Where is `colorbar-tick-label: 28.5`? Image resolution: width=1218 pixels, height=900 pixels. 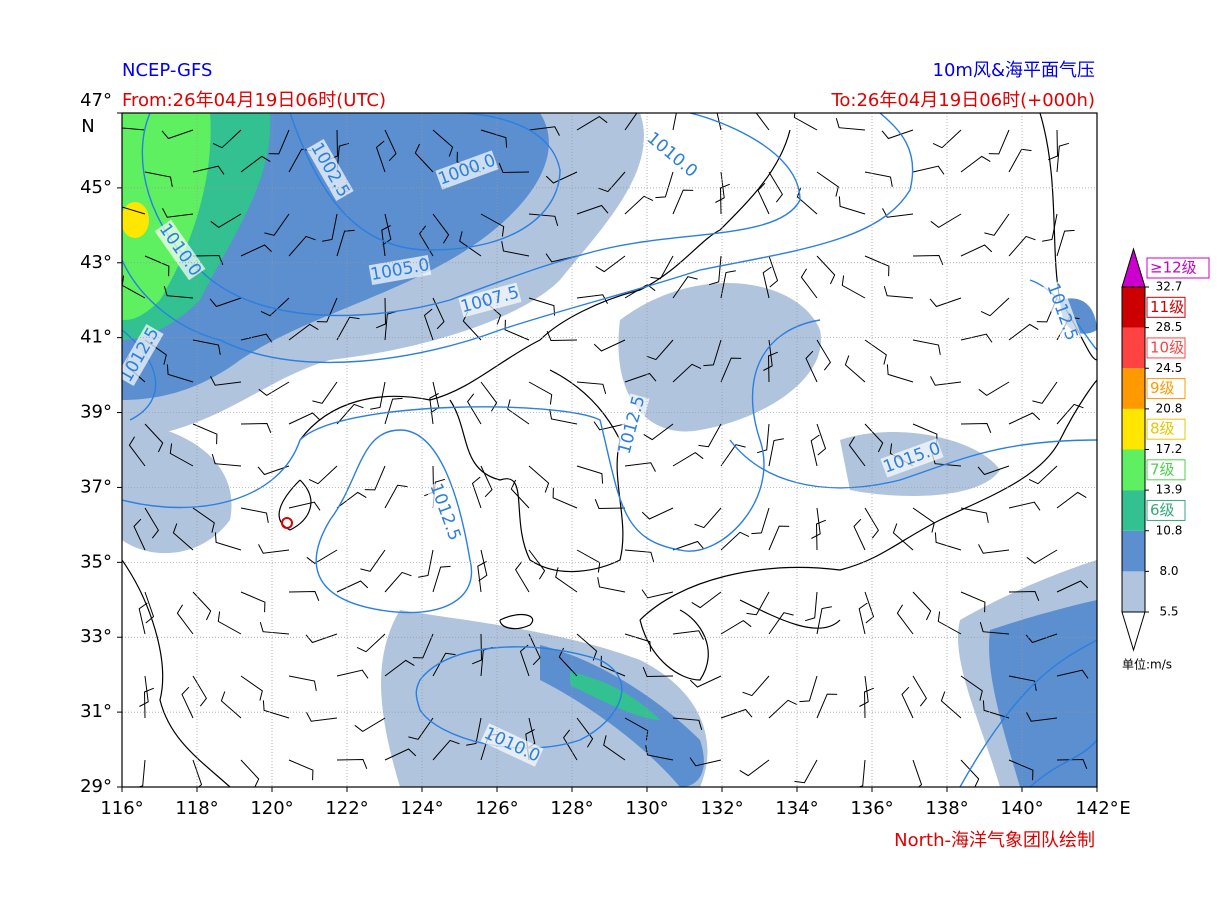
colorbar-tick-label: 28.5 is located at coordinates (1169, 327).